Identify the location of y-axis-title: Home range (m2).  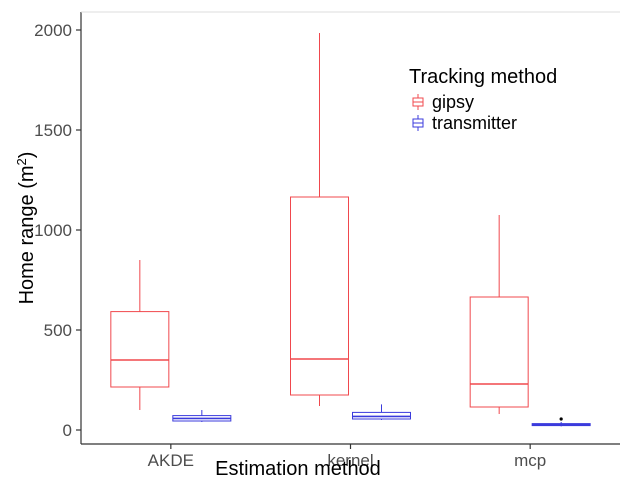
(26, 228).